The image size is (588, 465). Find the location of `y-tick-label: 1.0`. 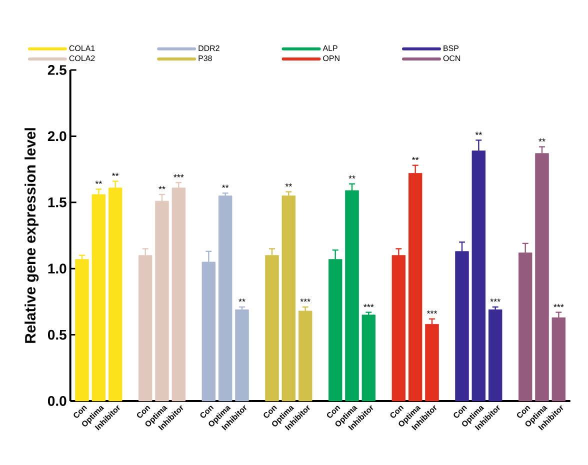

y-tick-label: 1.0 is located at coordinates (57, 269).